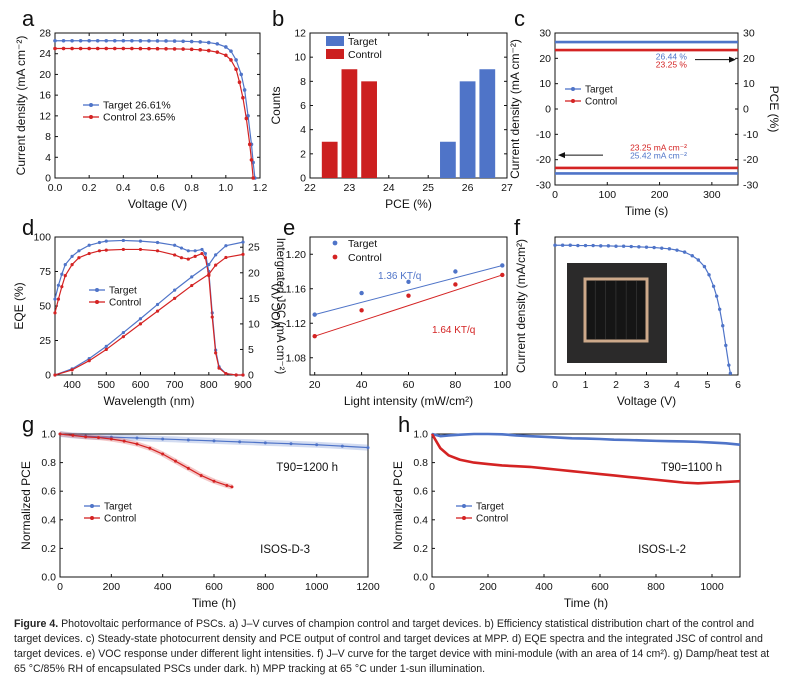 This screenshot has width=792, height=690. Describe the element at coordinates (289, 227) in the screenshot. I see `panel-e-letter: e` at that location.